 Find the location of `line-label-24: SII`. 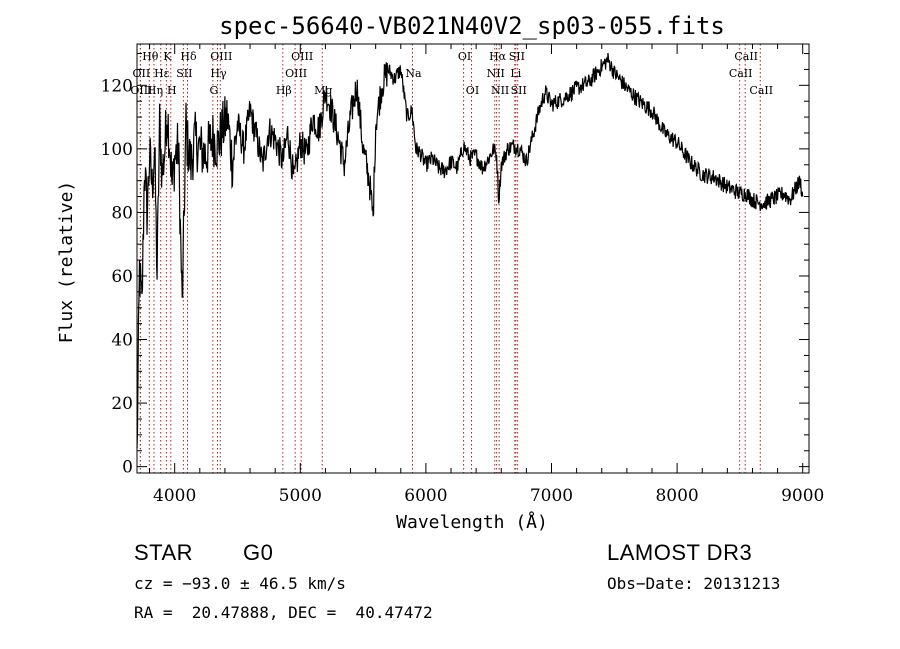

line-label-24: SII is located at coordinates (519, 90).